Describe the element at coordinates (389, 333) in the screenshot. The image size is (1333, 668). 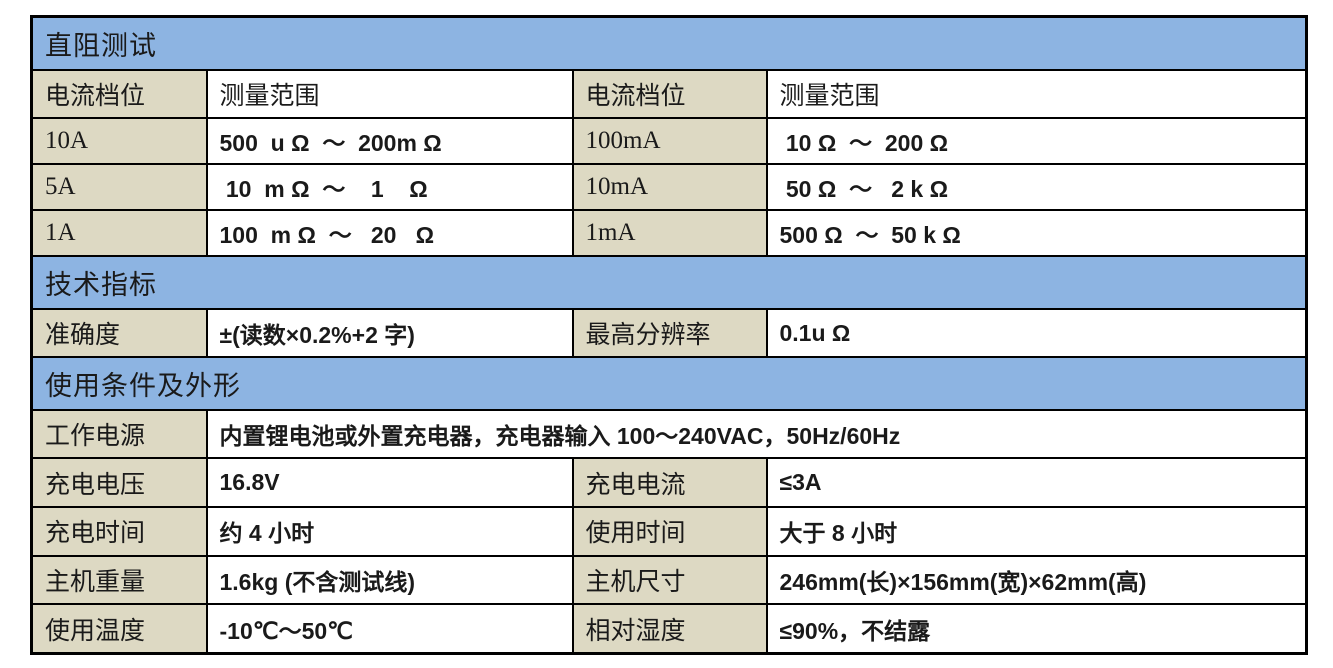
I see `cell-accuracy-value: ±(读数×0.2%+2 字)` at that location.